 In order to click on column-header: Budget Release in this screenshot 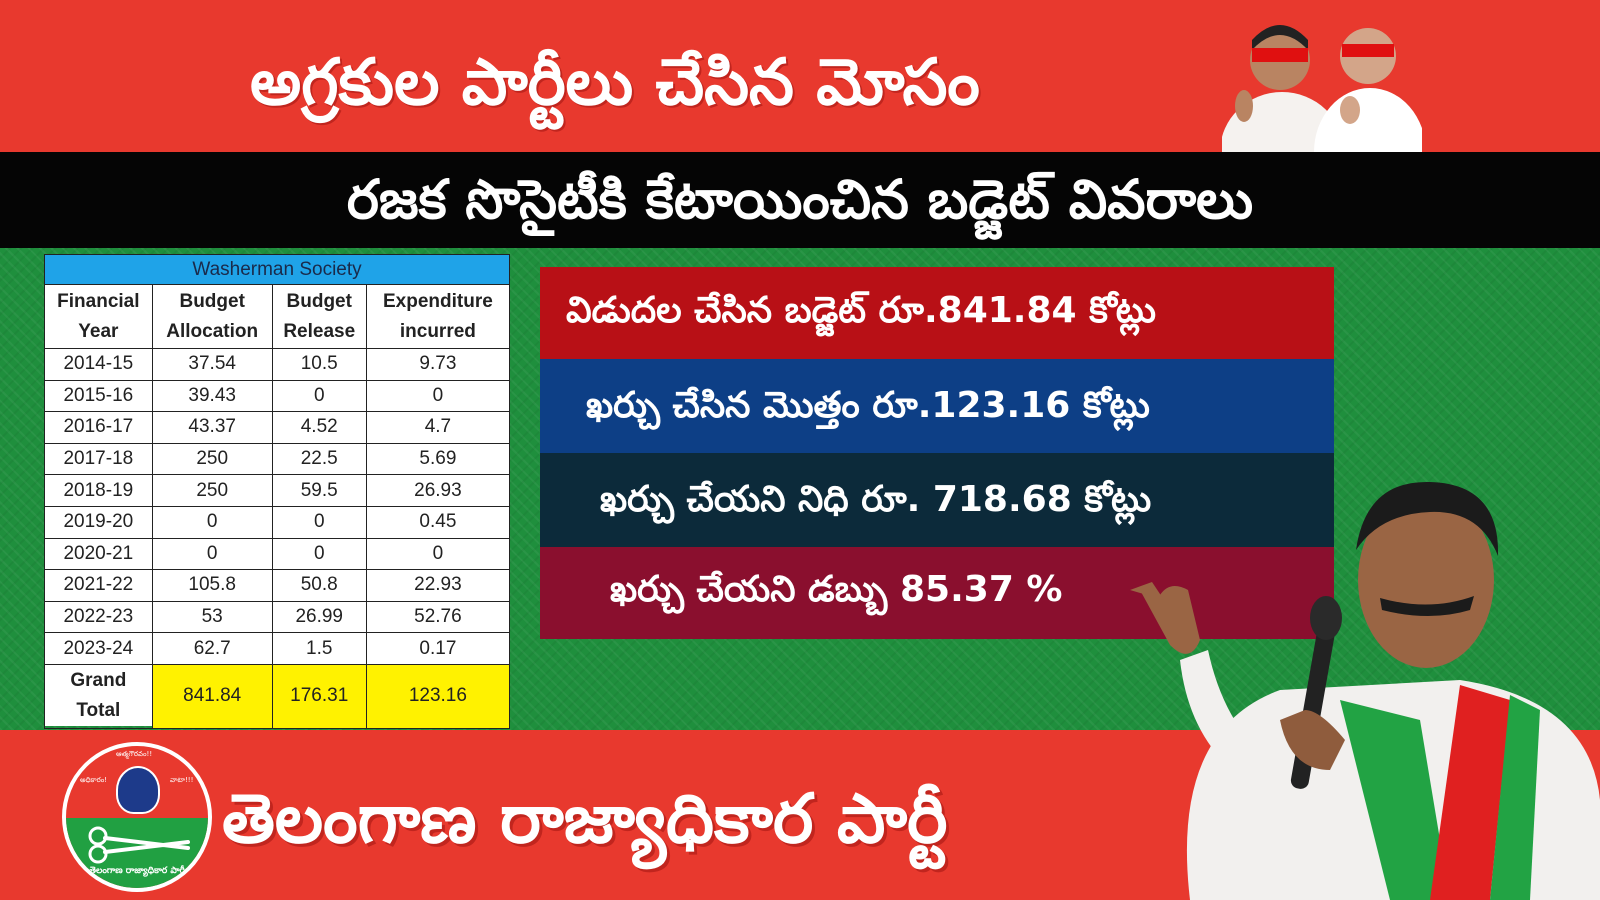, I will do `click(319, 316)`.